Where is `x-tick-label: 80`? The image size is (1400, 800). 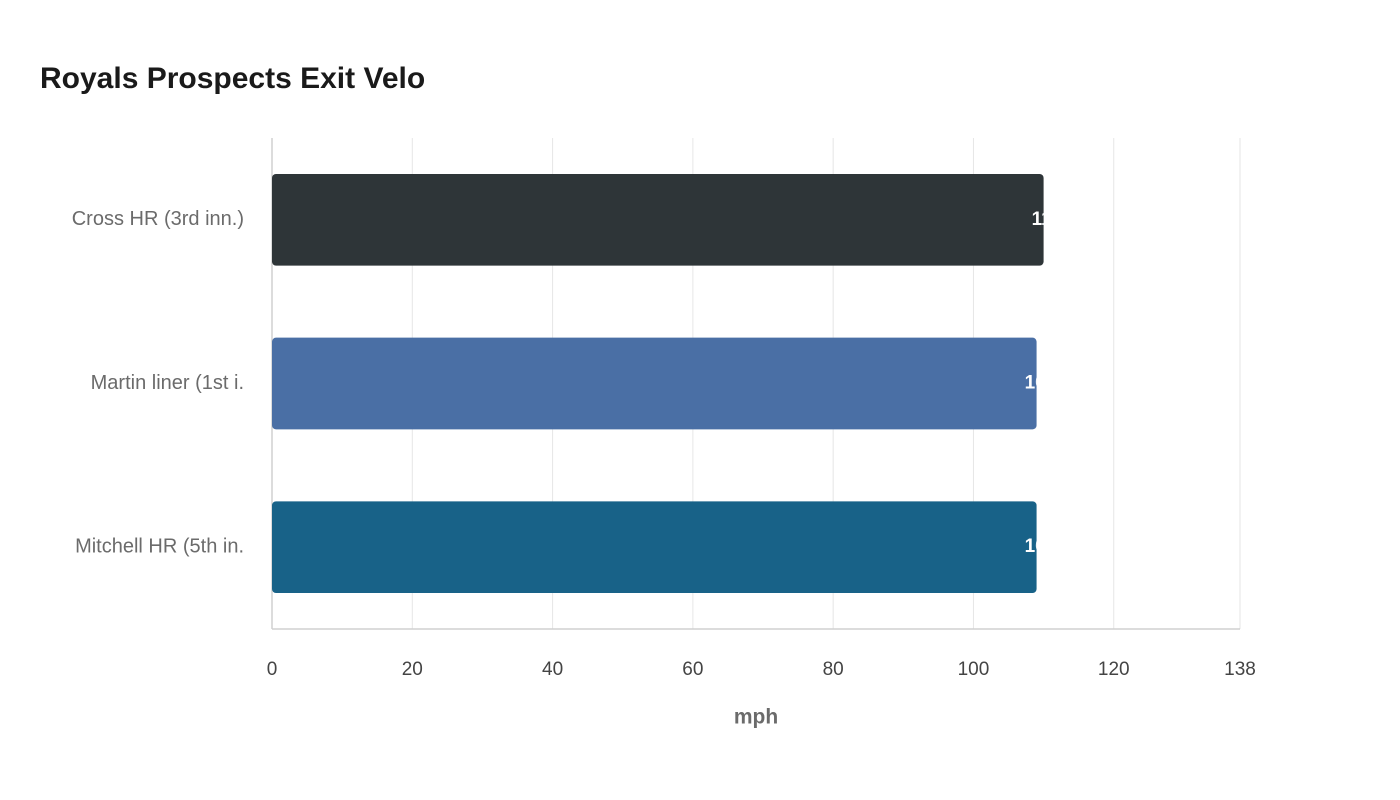
x-tick-label: 80 is located at coordinates (833, 669).